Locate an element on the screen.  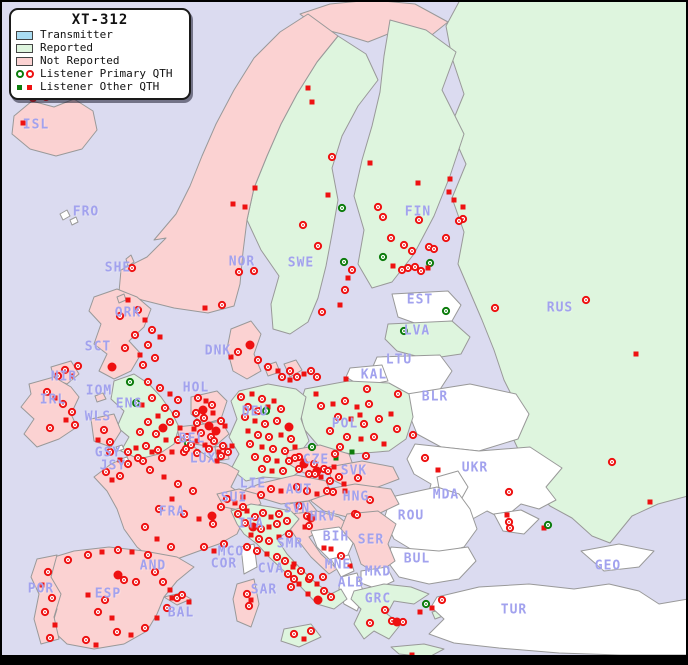
country-label-lva: LVA is located at coordinates (417, 331).